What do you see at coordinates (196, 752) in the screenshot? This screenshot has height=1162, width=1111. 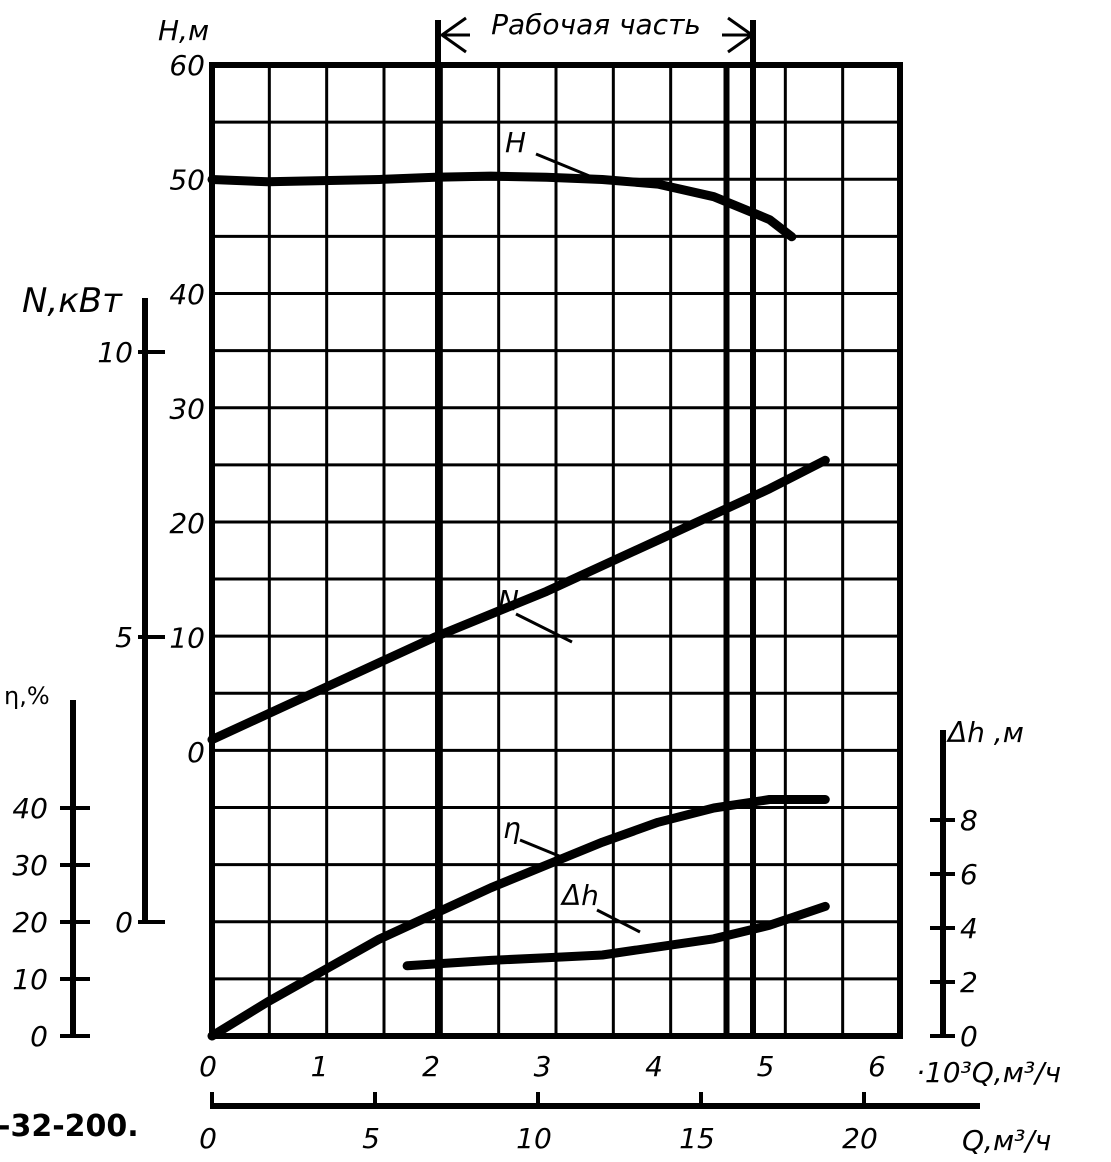 I see `h-axis-tick-label: 0` at bounding box center [196, 752].